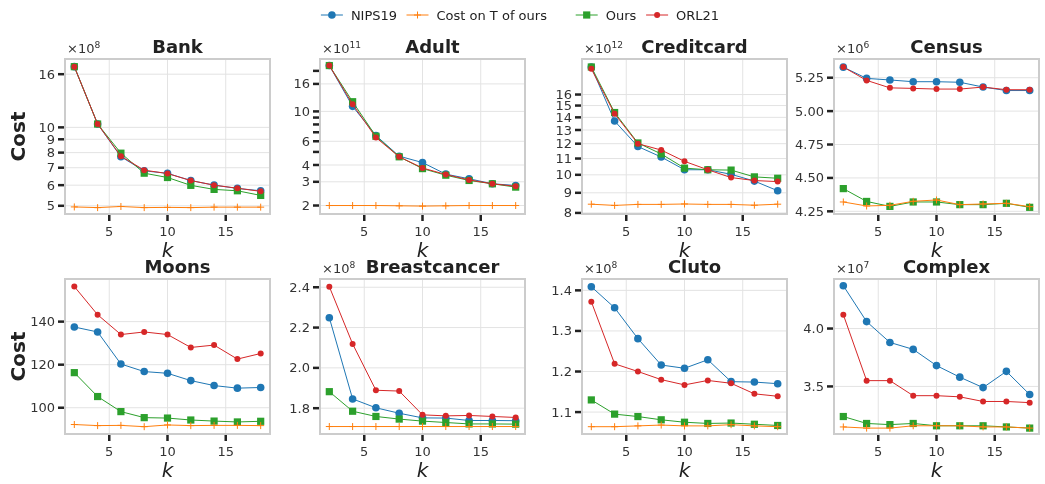 The height and width of the screenshot is (484, 1045). What do you see at coordinates (374, 15) in the screenshot?
I see `legend-label: NIPS19` at bounding box center [374, 15].